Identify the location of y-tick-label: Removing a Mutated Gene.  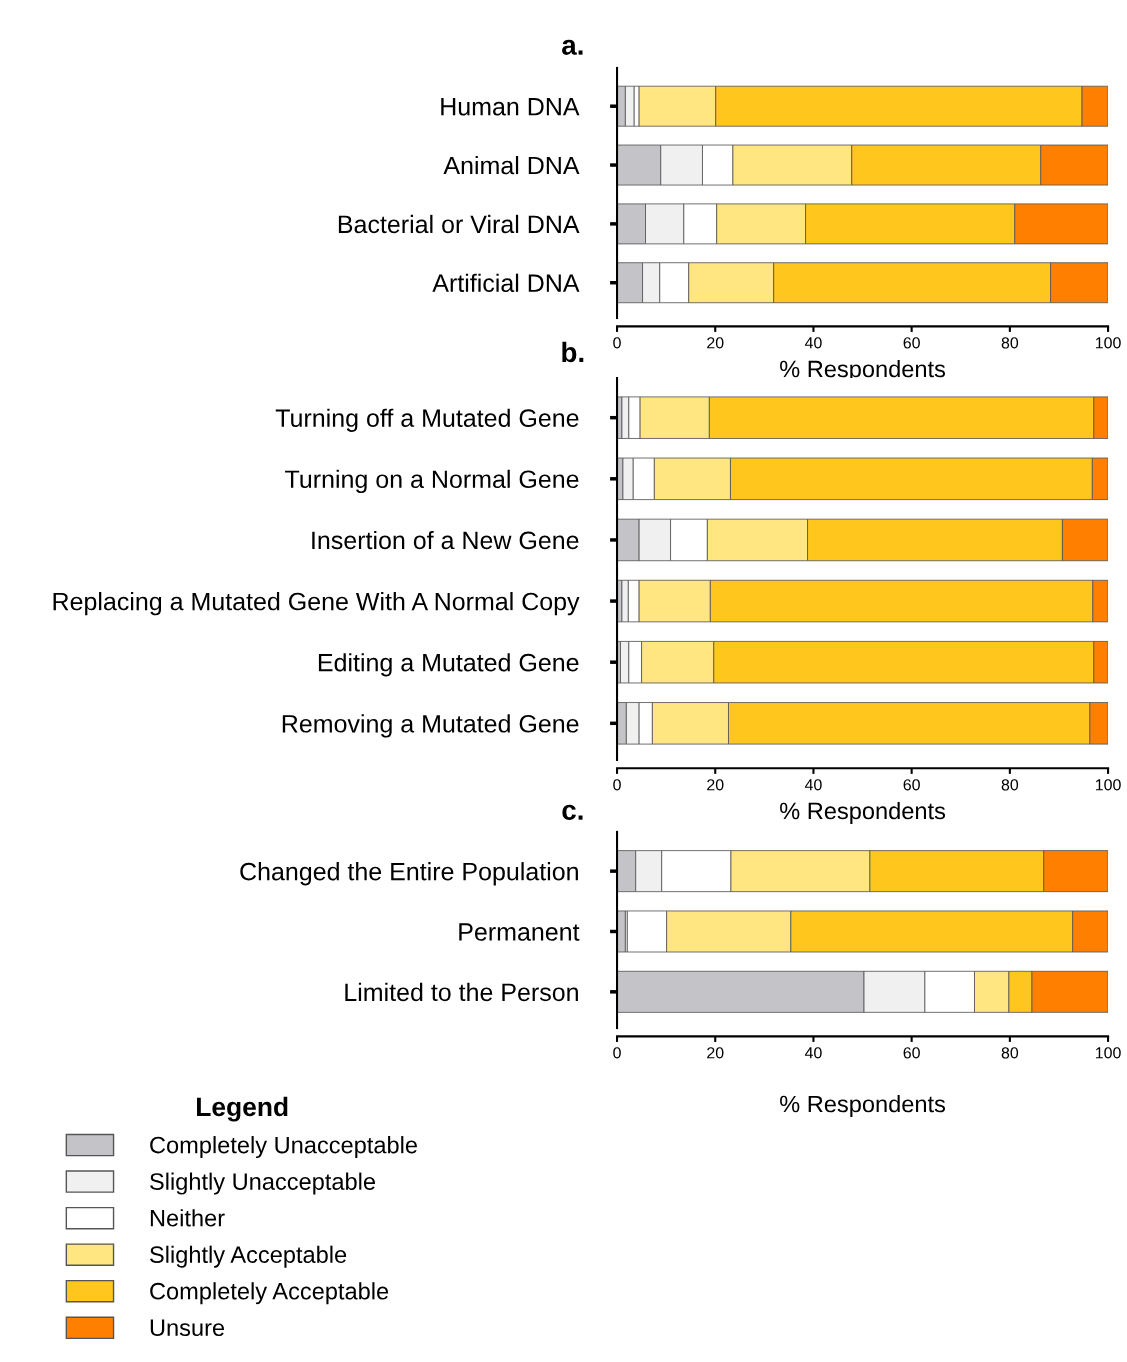
(430, 726).